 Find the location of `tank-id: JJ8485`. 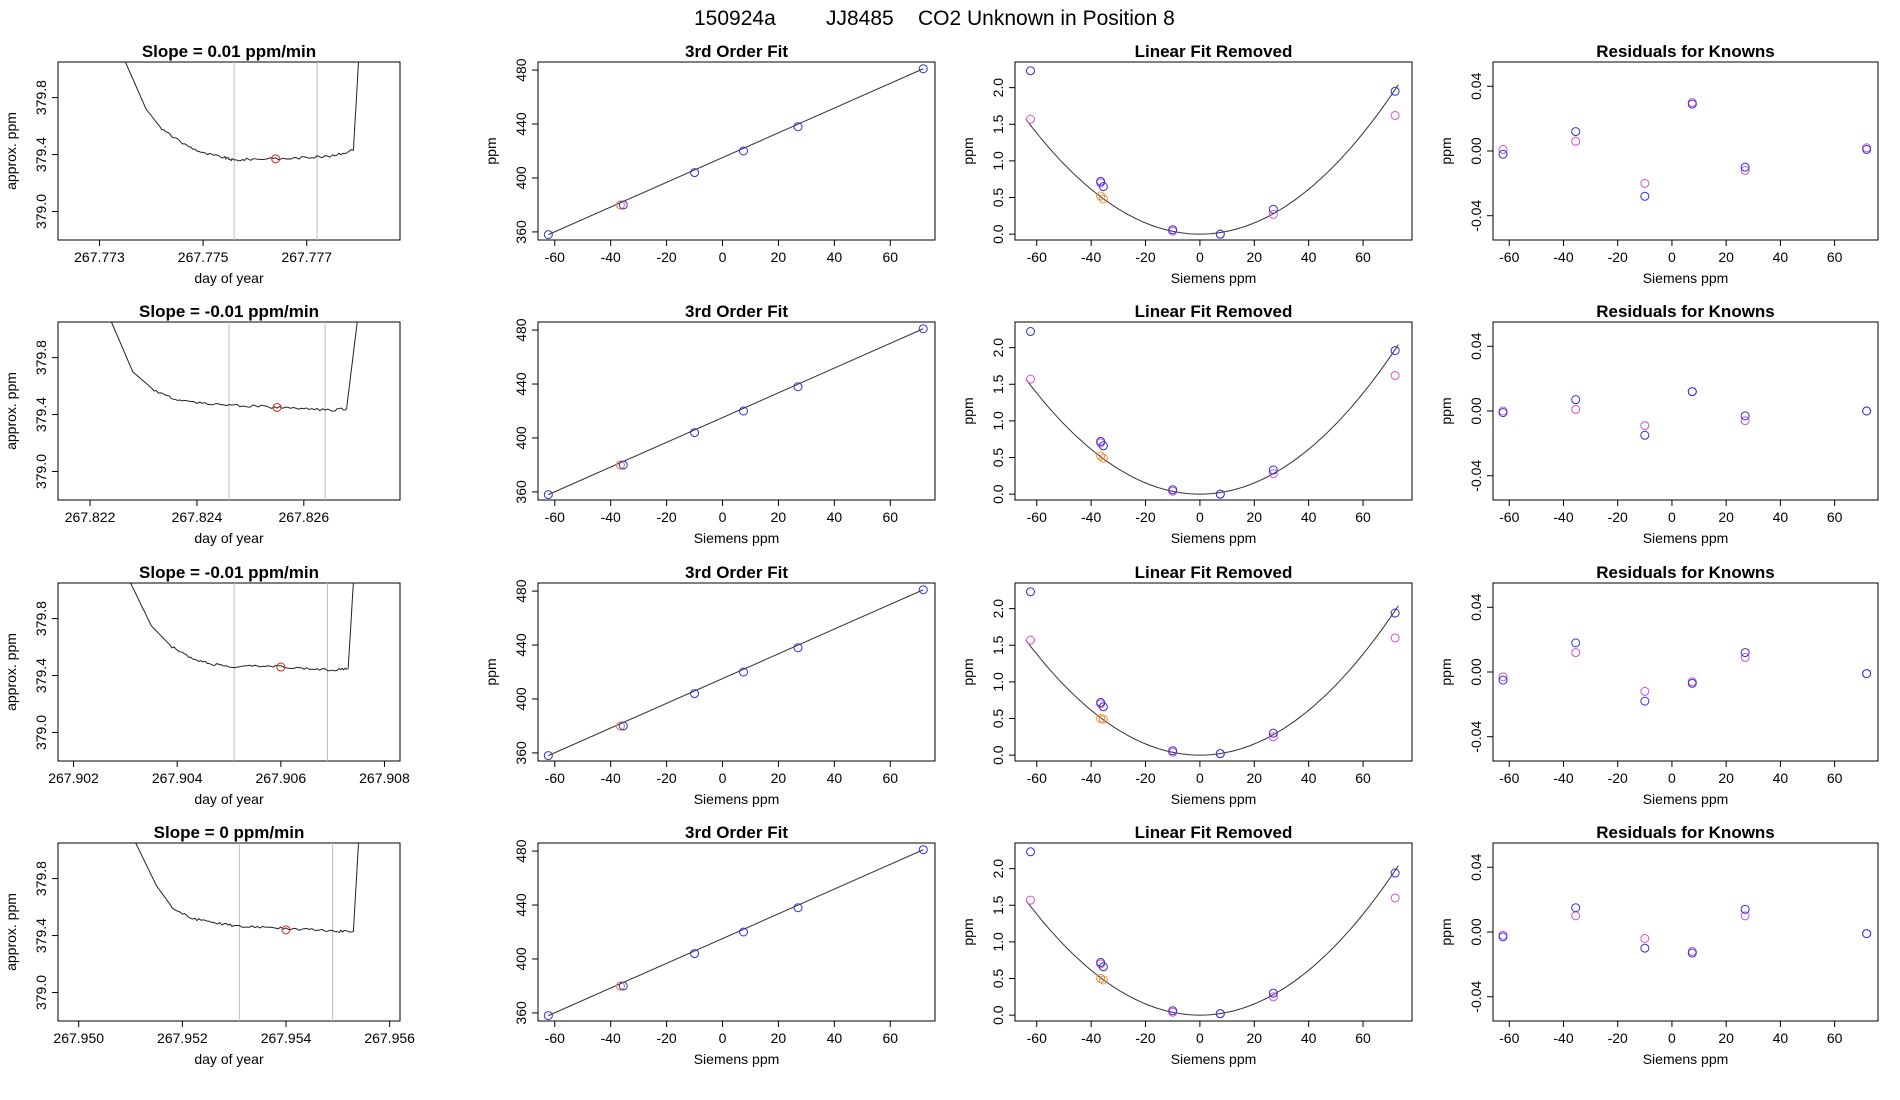

tank-id: JJ8485 is located at coordinates (860, 18).